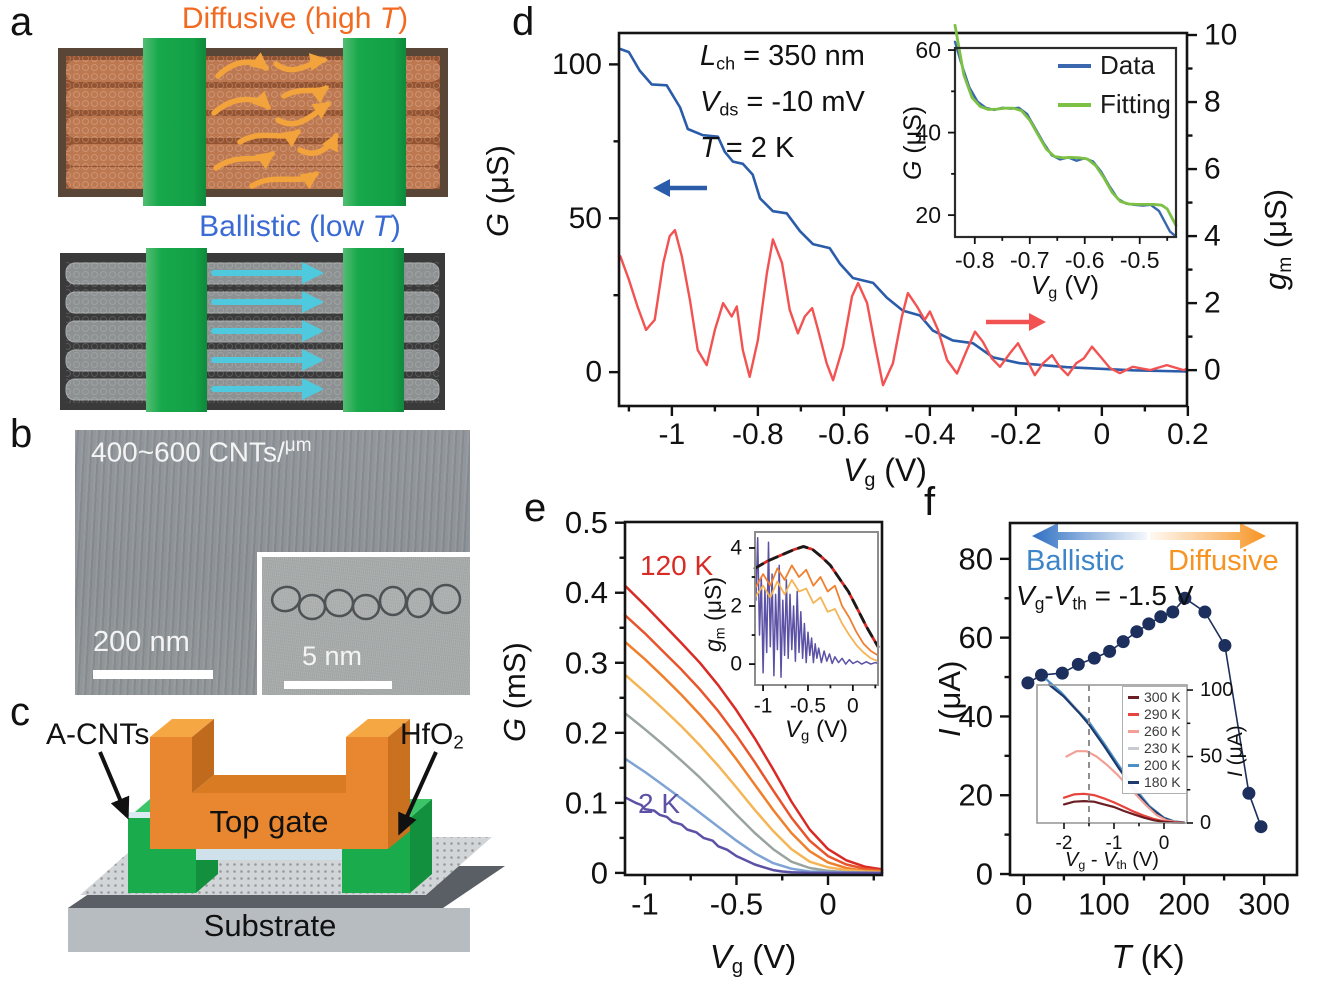 The width and height of the screenshot is (1319, 1001). I want to click on diffusive-device-schematic, so click(253, 122).